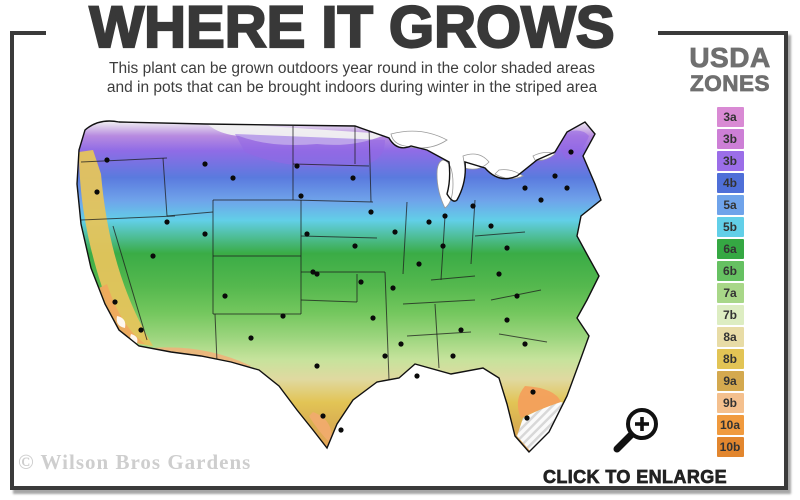 The height and width of the screenshot is (500, 800). Describe the element at coordinates (730, 182) in the screenshot. I see `legend-swatch-4b-3: 4b` at that location.